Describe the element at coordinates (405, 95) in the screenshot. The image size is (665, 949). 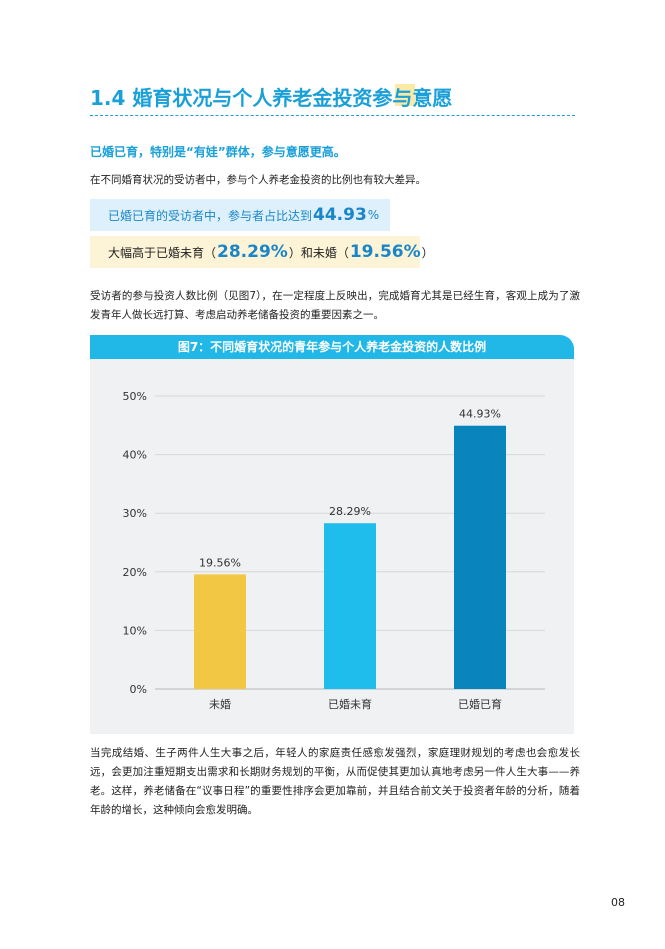
I see `title-accent-block` at that location.